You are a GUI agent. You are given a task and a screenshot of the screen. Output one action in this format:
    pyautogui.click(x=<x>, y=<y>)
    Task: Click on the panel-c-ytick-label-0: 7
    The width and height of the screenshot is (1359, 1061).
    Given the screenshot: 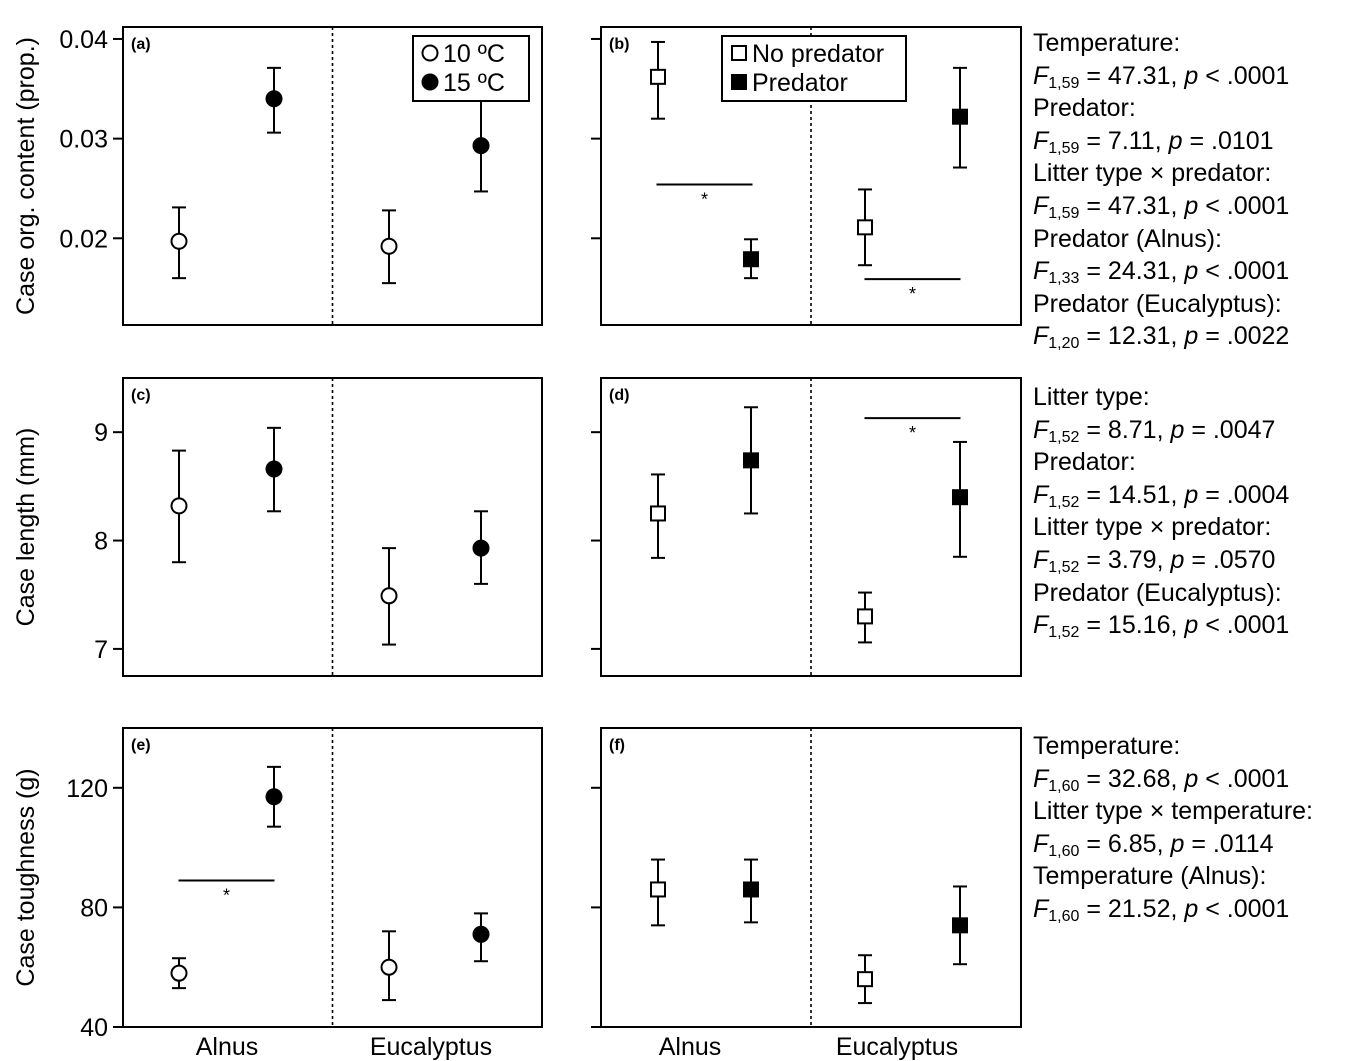 What is the action you would take?
    pyautogui.click(x=101, y=650)
    